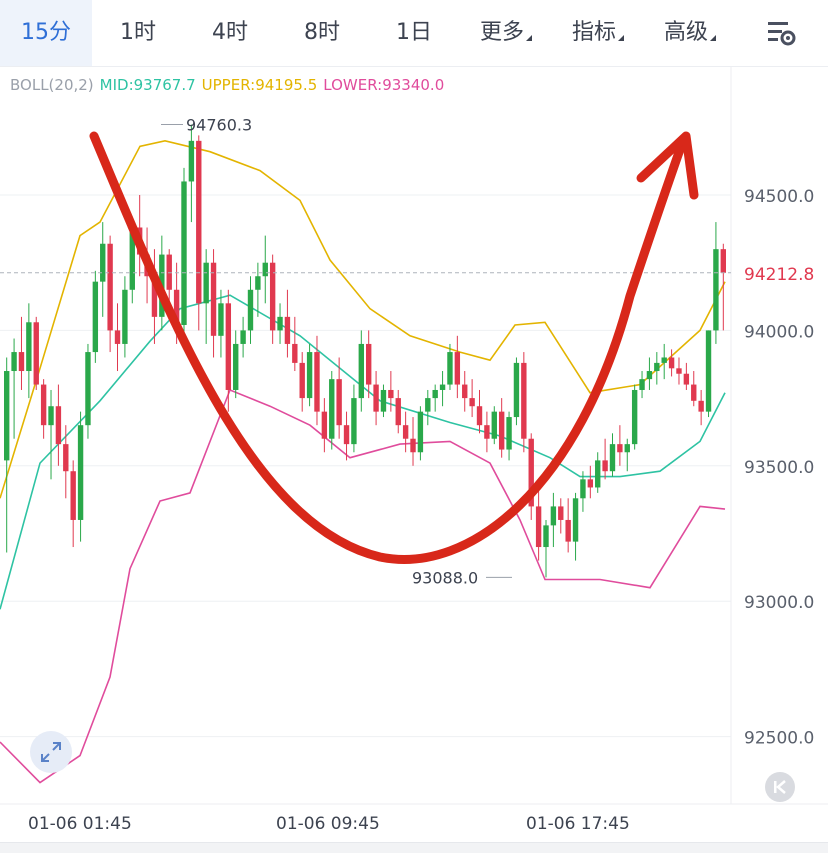 Image resolution: width=828 pixels, height=853 pixels. I want to click on fullscreen-button, so click(51, 752).